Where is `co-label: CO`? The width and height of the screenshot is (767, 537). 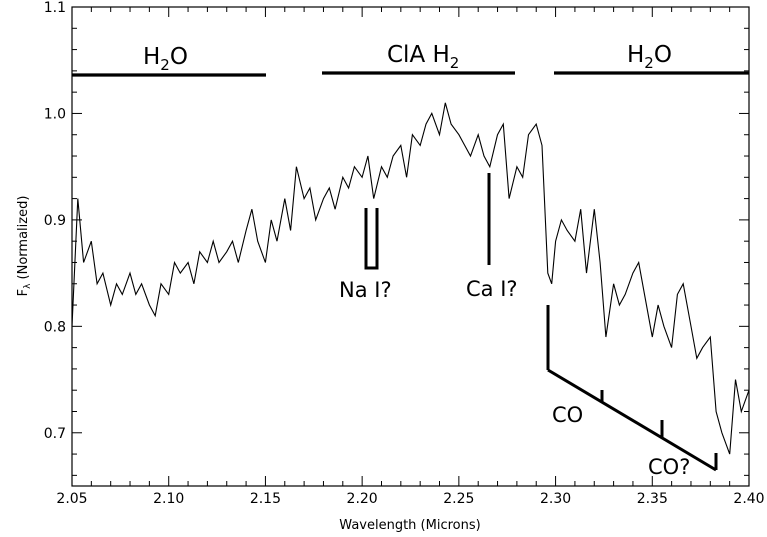
co-label: CO is located at coordinates (567, 415).